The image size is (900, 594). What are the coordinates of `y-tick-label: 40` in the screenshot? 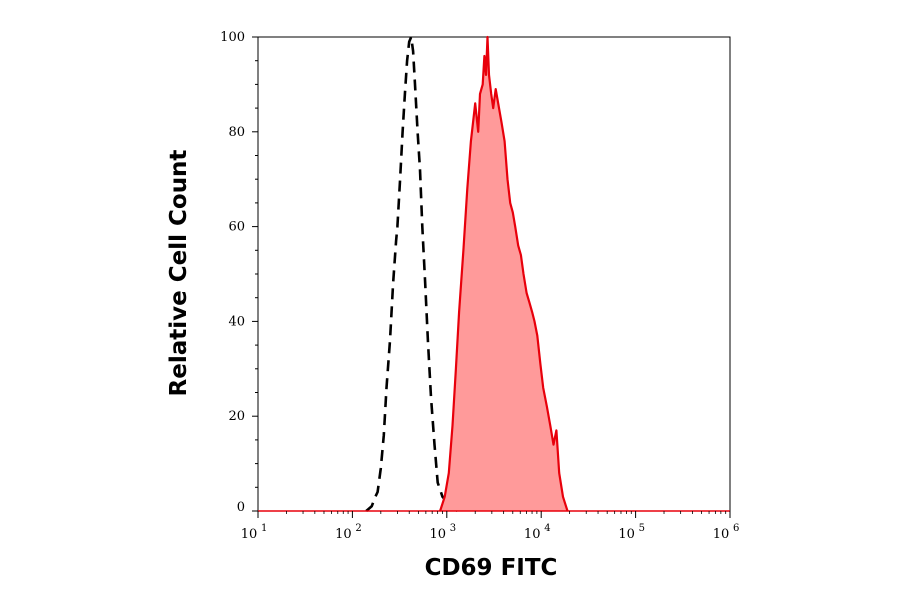 It's located at (236, 321).